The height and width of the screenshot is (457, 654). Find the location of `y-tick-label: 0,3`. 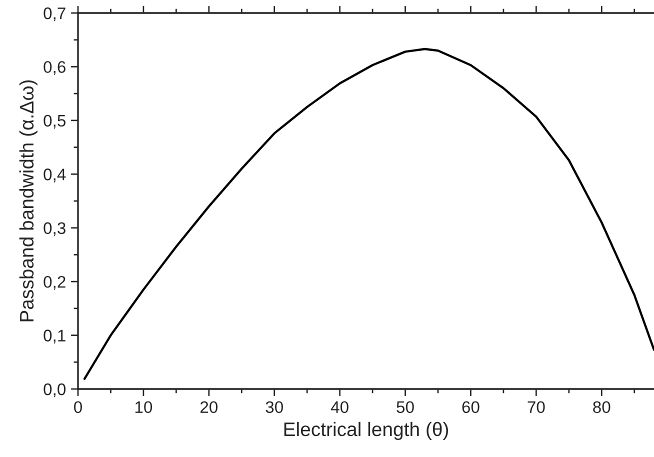

y-tick-label: 0,3 is located at coordinates (55, 229).